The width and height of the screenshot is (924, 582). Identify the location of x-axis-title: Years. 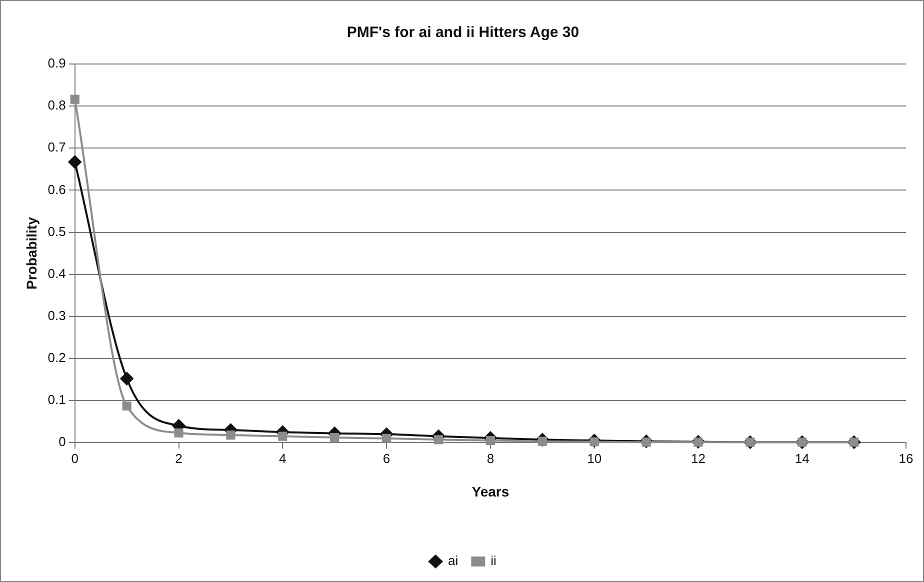
(491, 491).